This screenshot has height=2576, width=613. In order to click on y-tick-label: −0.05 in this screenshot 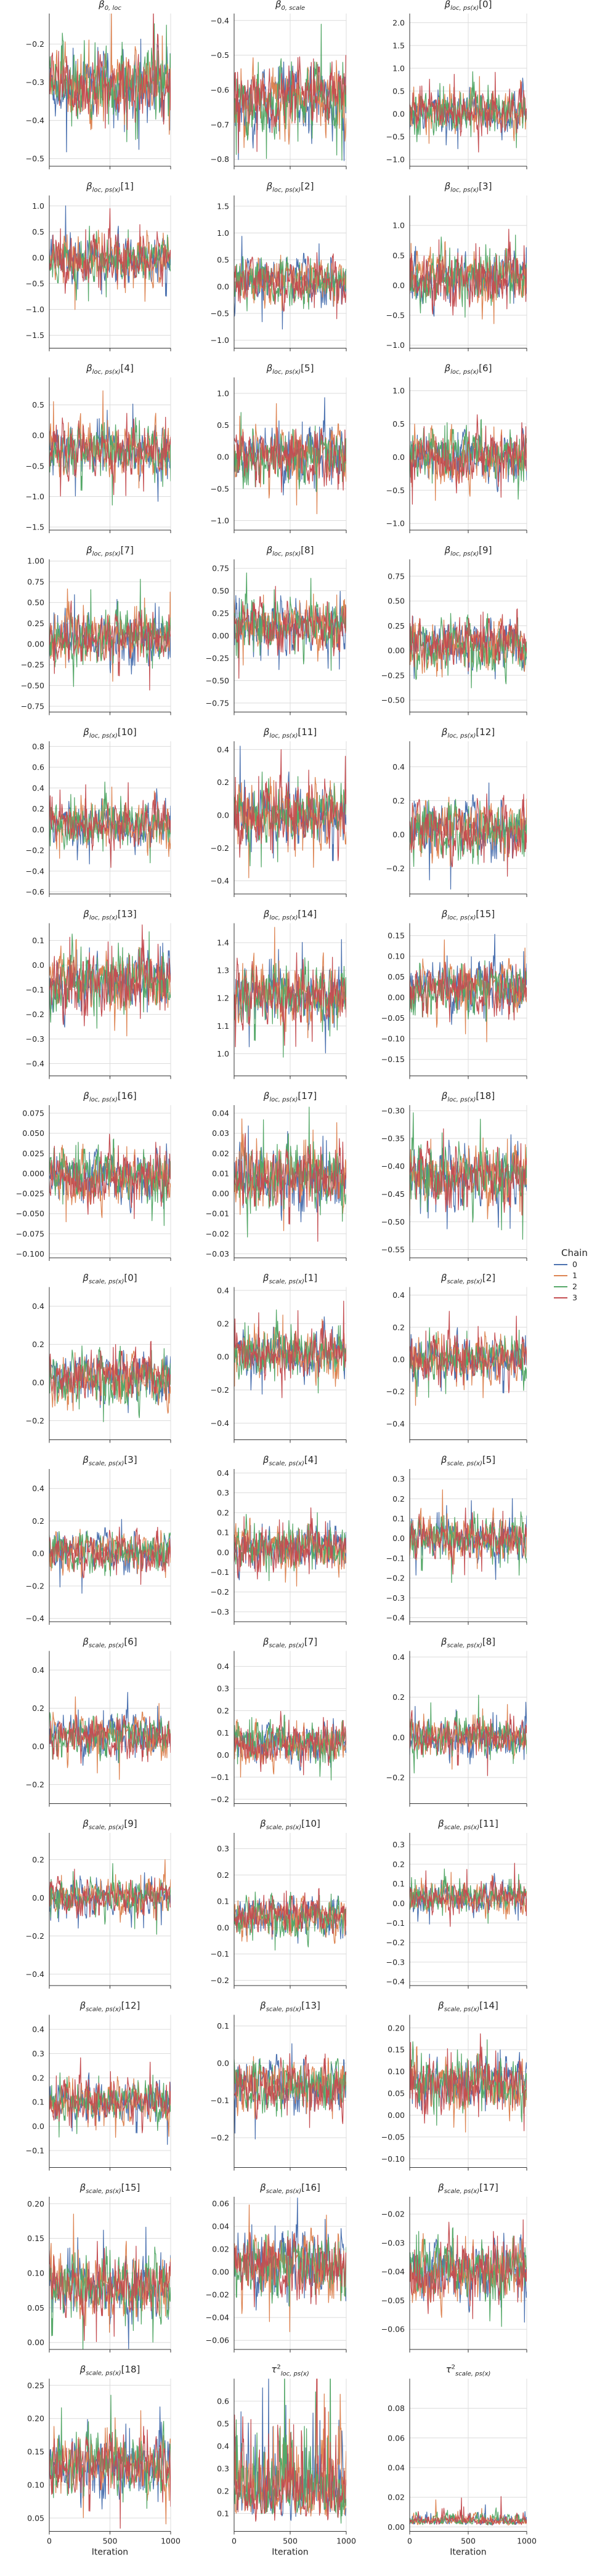, I will do `click(393, 2136)`.